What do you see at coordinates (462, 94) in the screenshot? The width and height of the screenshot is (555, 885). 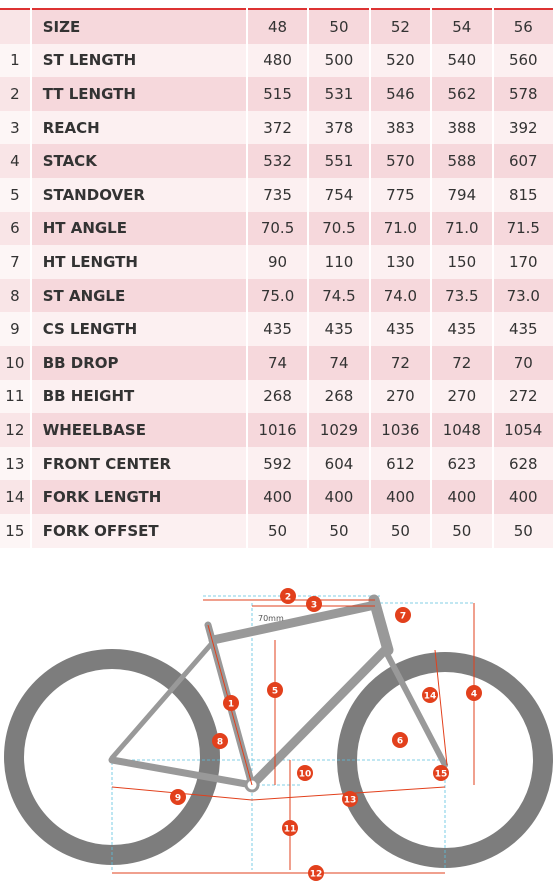 I see `measure-value: 562` at bounding box center [462, 94].